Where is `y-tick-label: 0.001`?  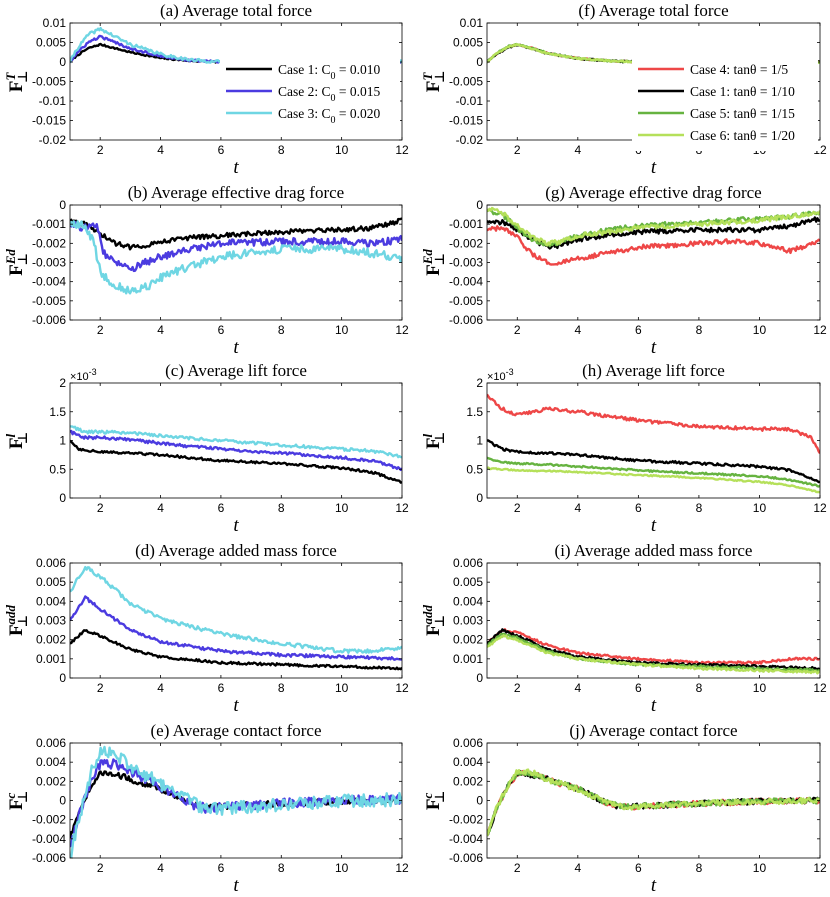 y-tick-label: 0.001 is located at coordinates (468, 659).